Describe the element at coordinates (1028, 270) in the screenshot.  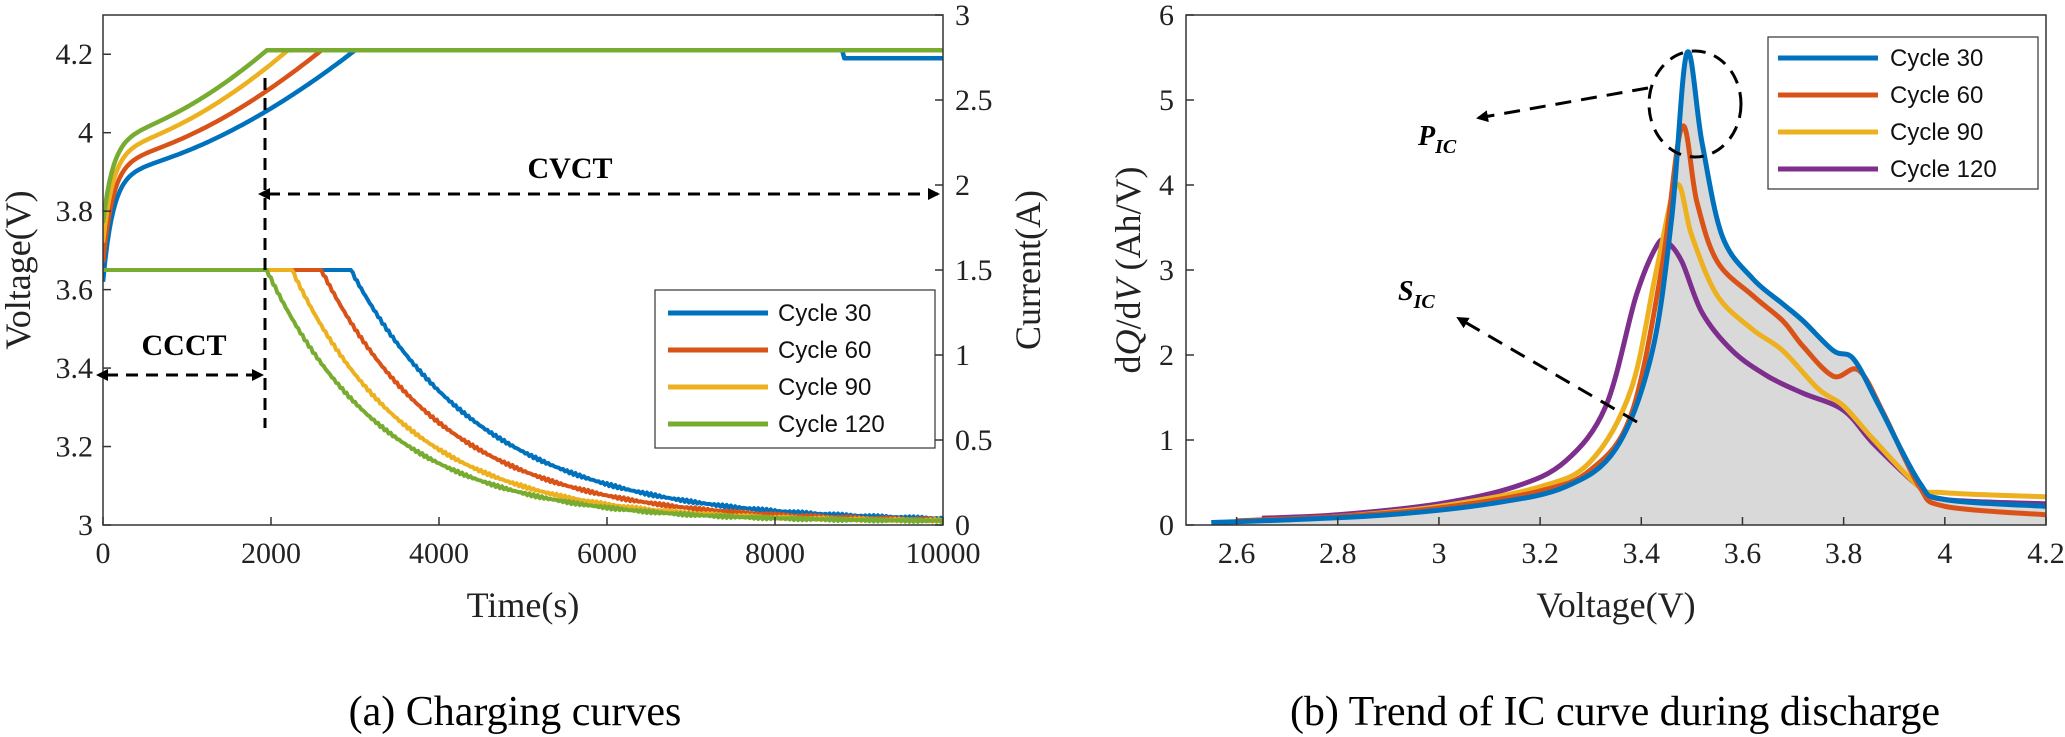
I see `y2-axis-title-a: Current(A)` at that location.